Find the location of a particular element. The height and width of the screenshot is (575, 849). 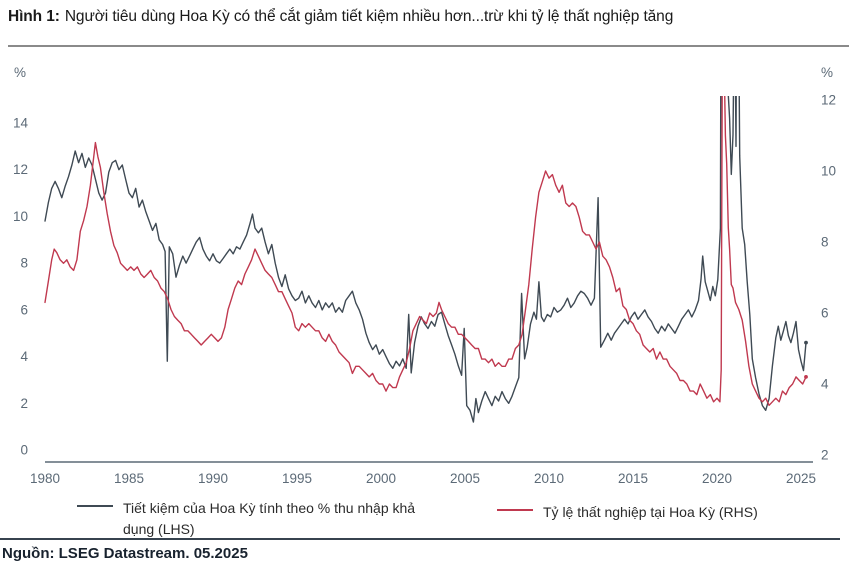

x-axis-tick-label: 2015 is located at coordinates (633, 478).